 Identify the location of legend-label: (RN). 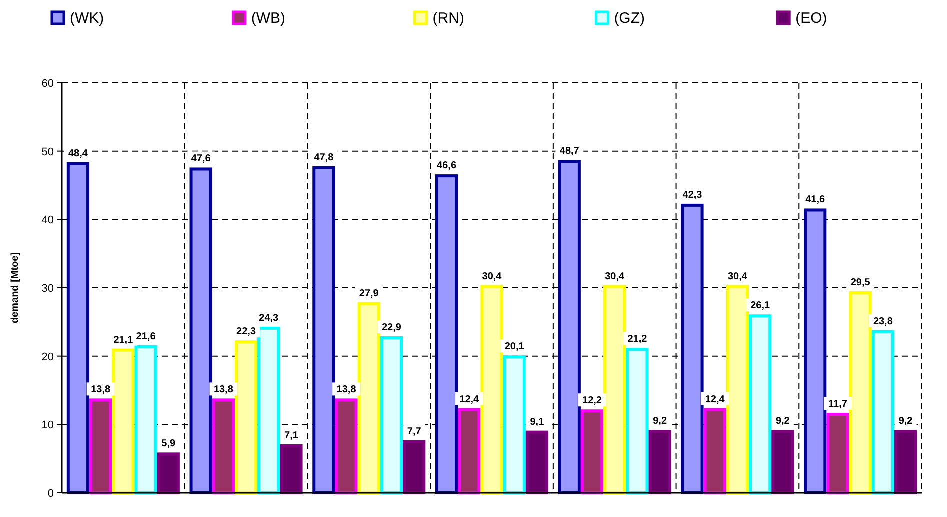
(448, 18).